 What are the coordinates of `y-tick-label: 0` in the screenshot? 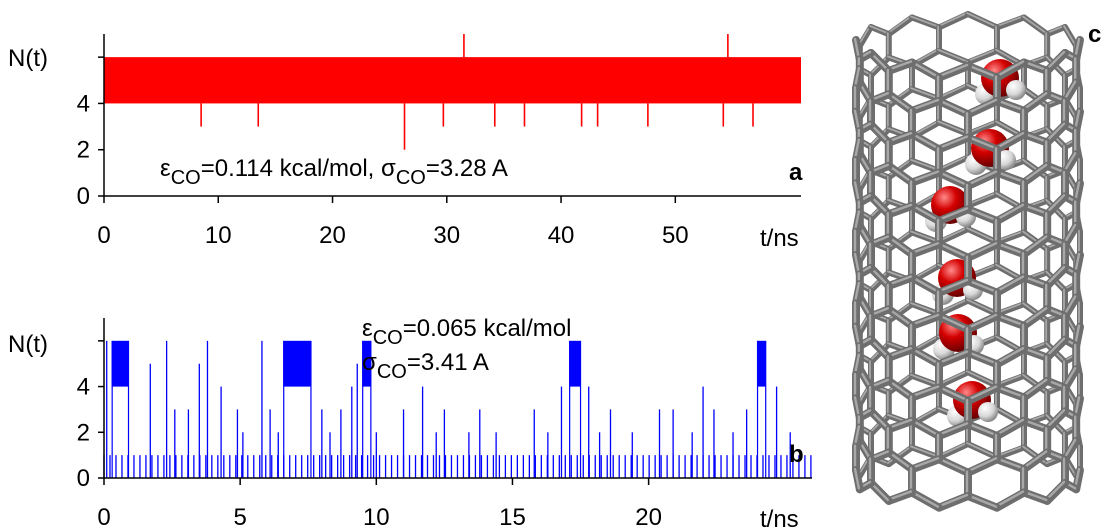 It's located at (83, 478).